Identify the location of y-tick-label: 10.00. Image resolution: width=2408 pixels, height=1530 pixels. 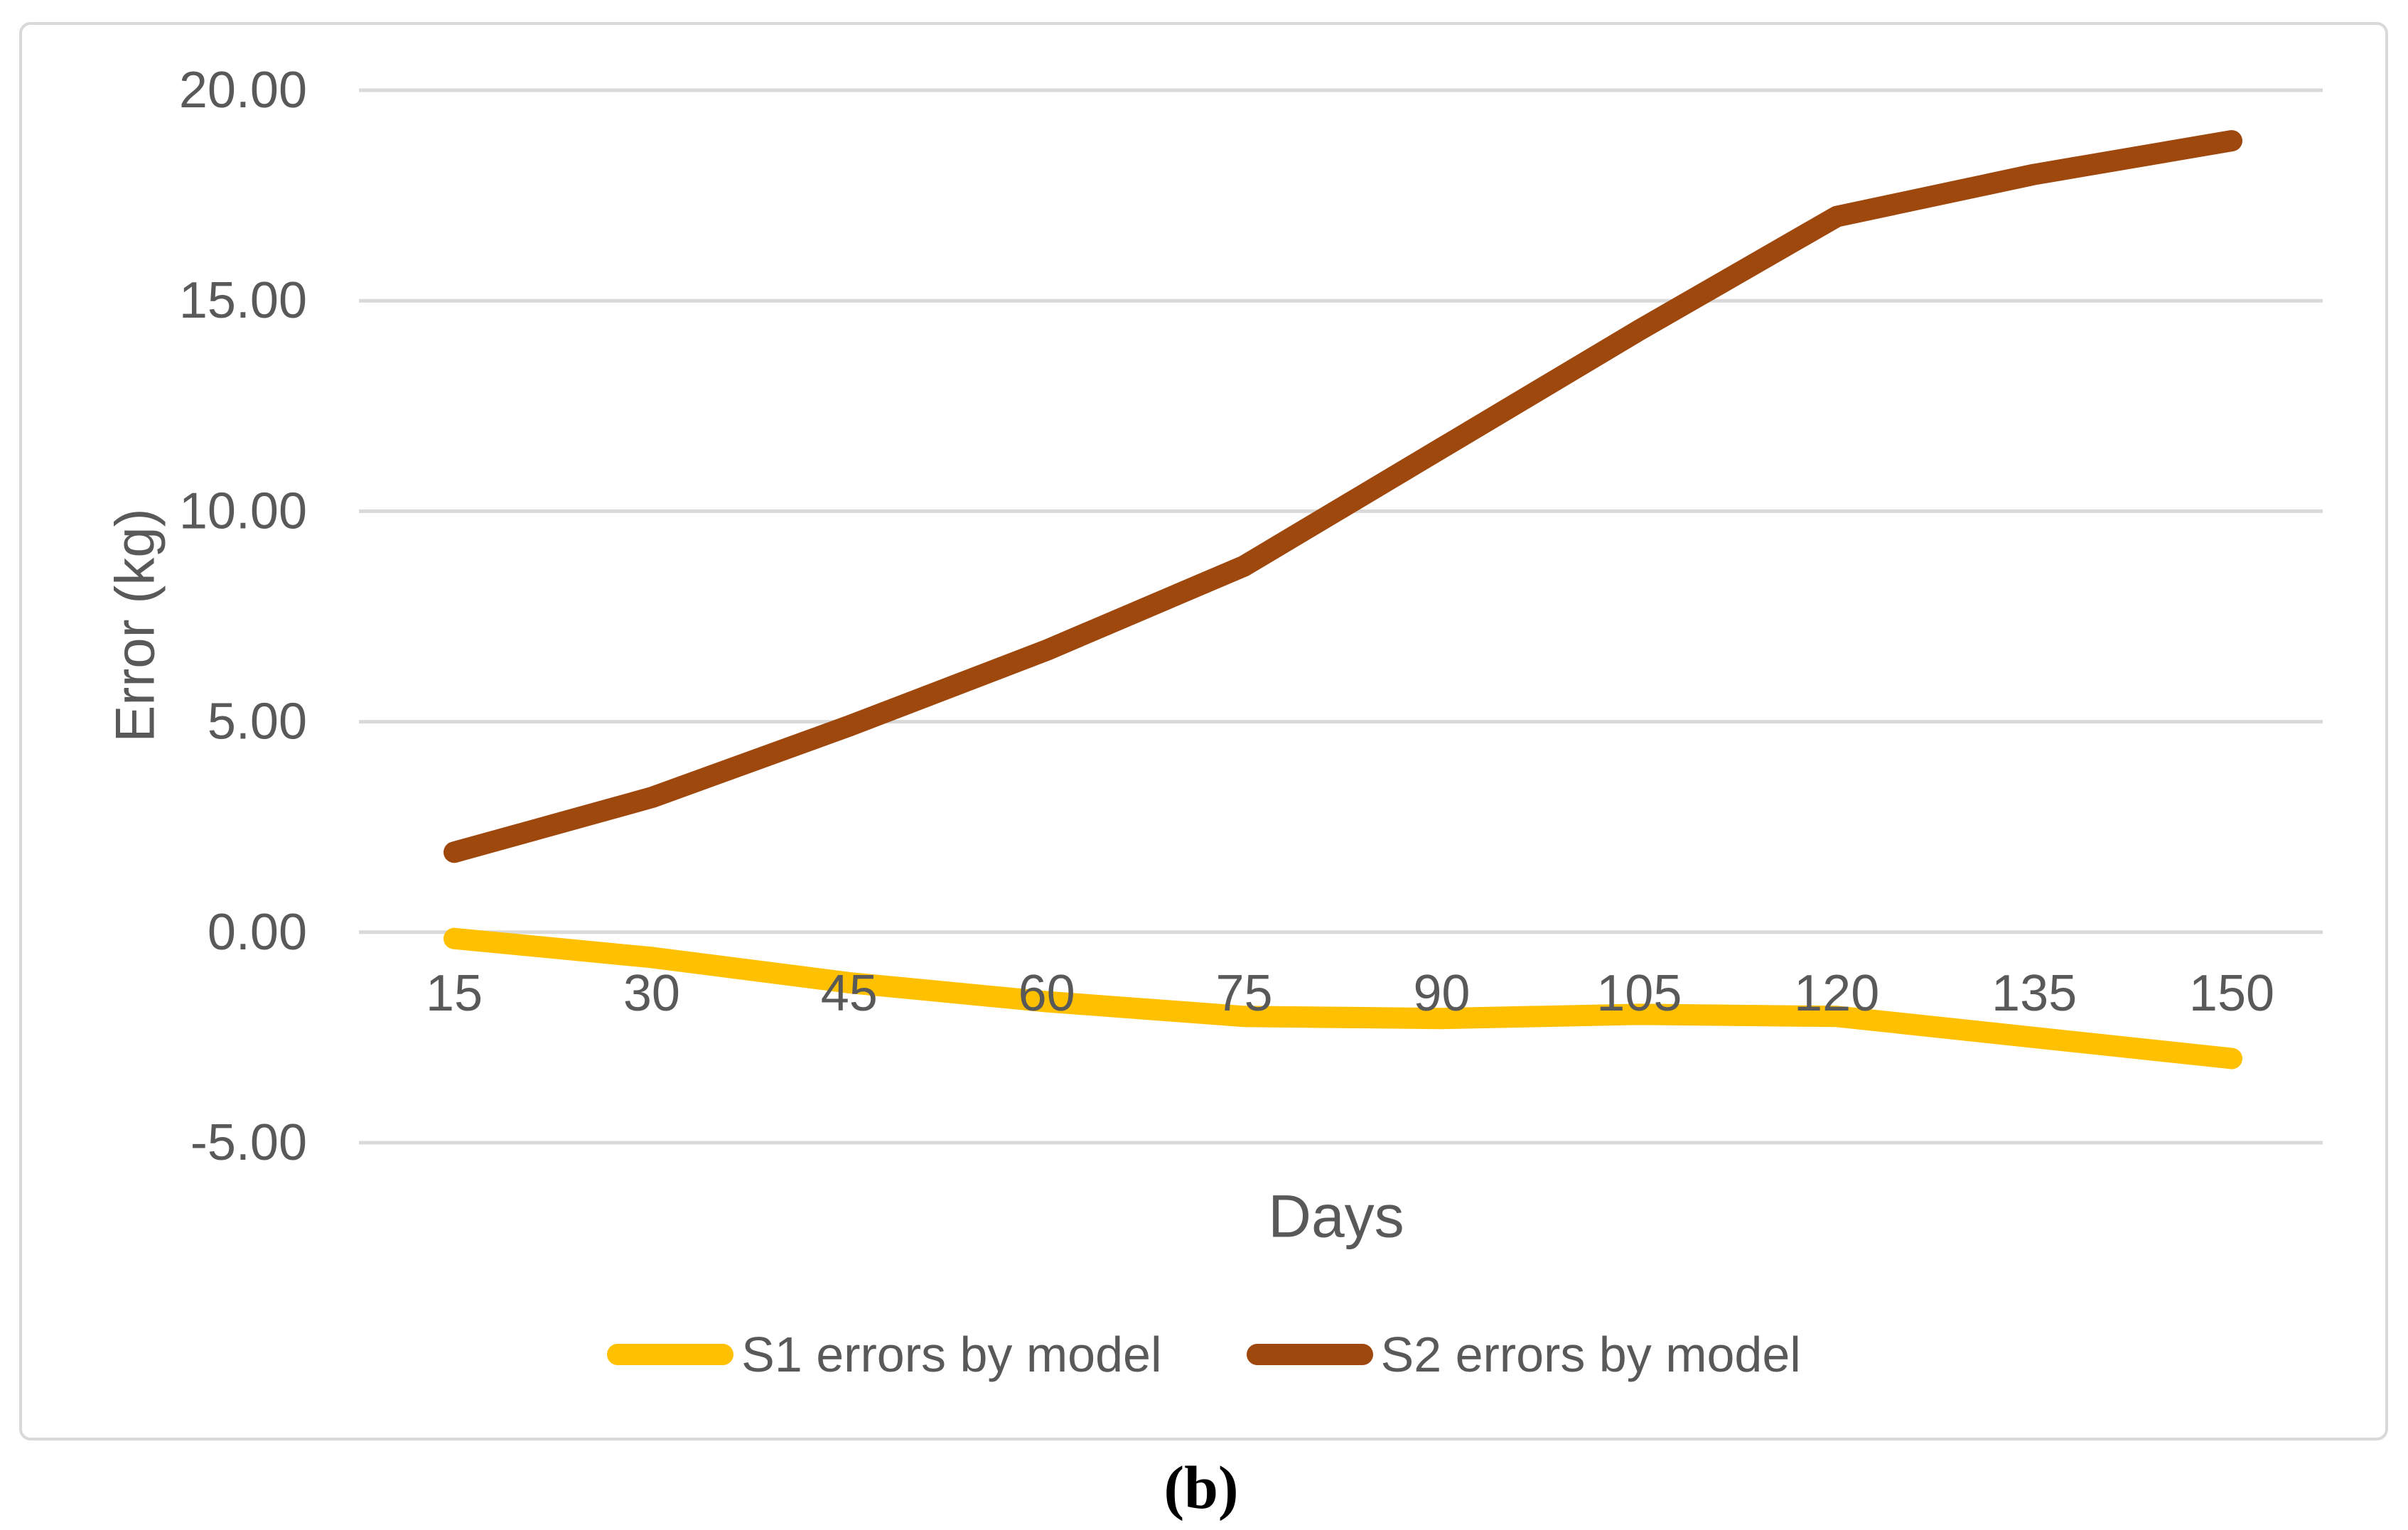
(243, 511).